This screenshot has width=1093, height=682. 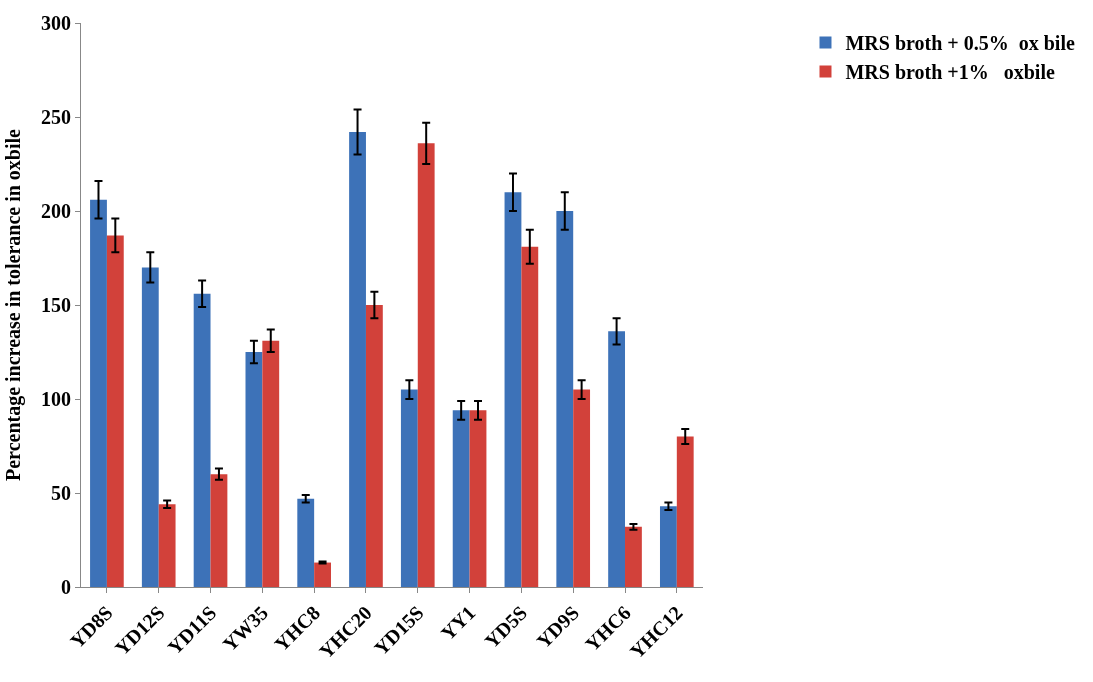 I want to click on legend-label: MRS broth +1% oxbile, so click(x=950, y=72).